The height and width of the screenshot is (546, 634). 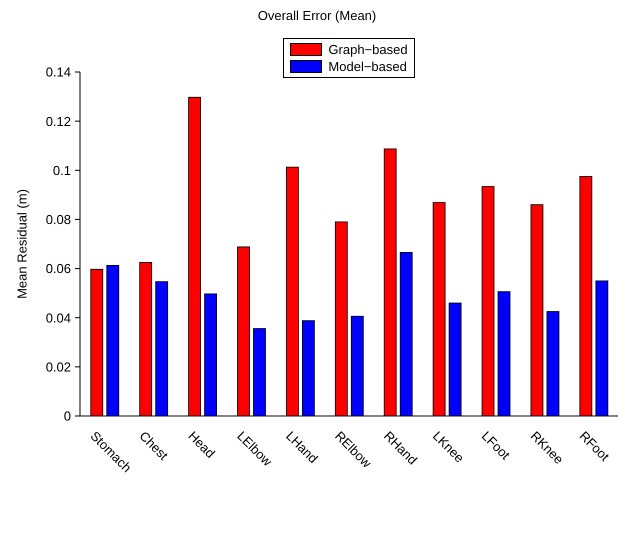 What do you see at coordinates (58, 318) in the screenshot?
I see `y-tick-label: 0.04` at bounding box center [58, 318].